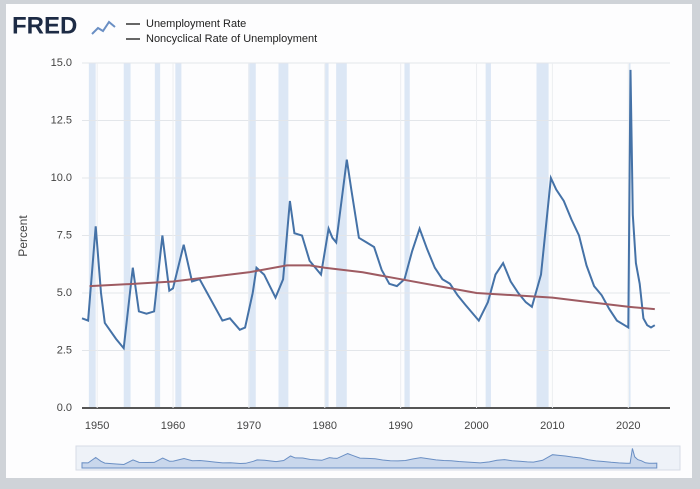  What do you see at coordinates (552, 426) in the screenshot?
I see `x-tick-label: 2010` at bounding box center [552, 426].